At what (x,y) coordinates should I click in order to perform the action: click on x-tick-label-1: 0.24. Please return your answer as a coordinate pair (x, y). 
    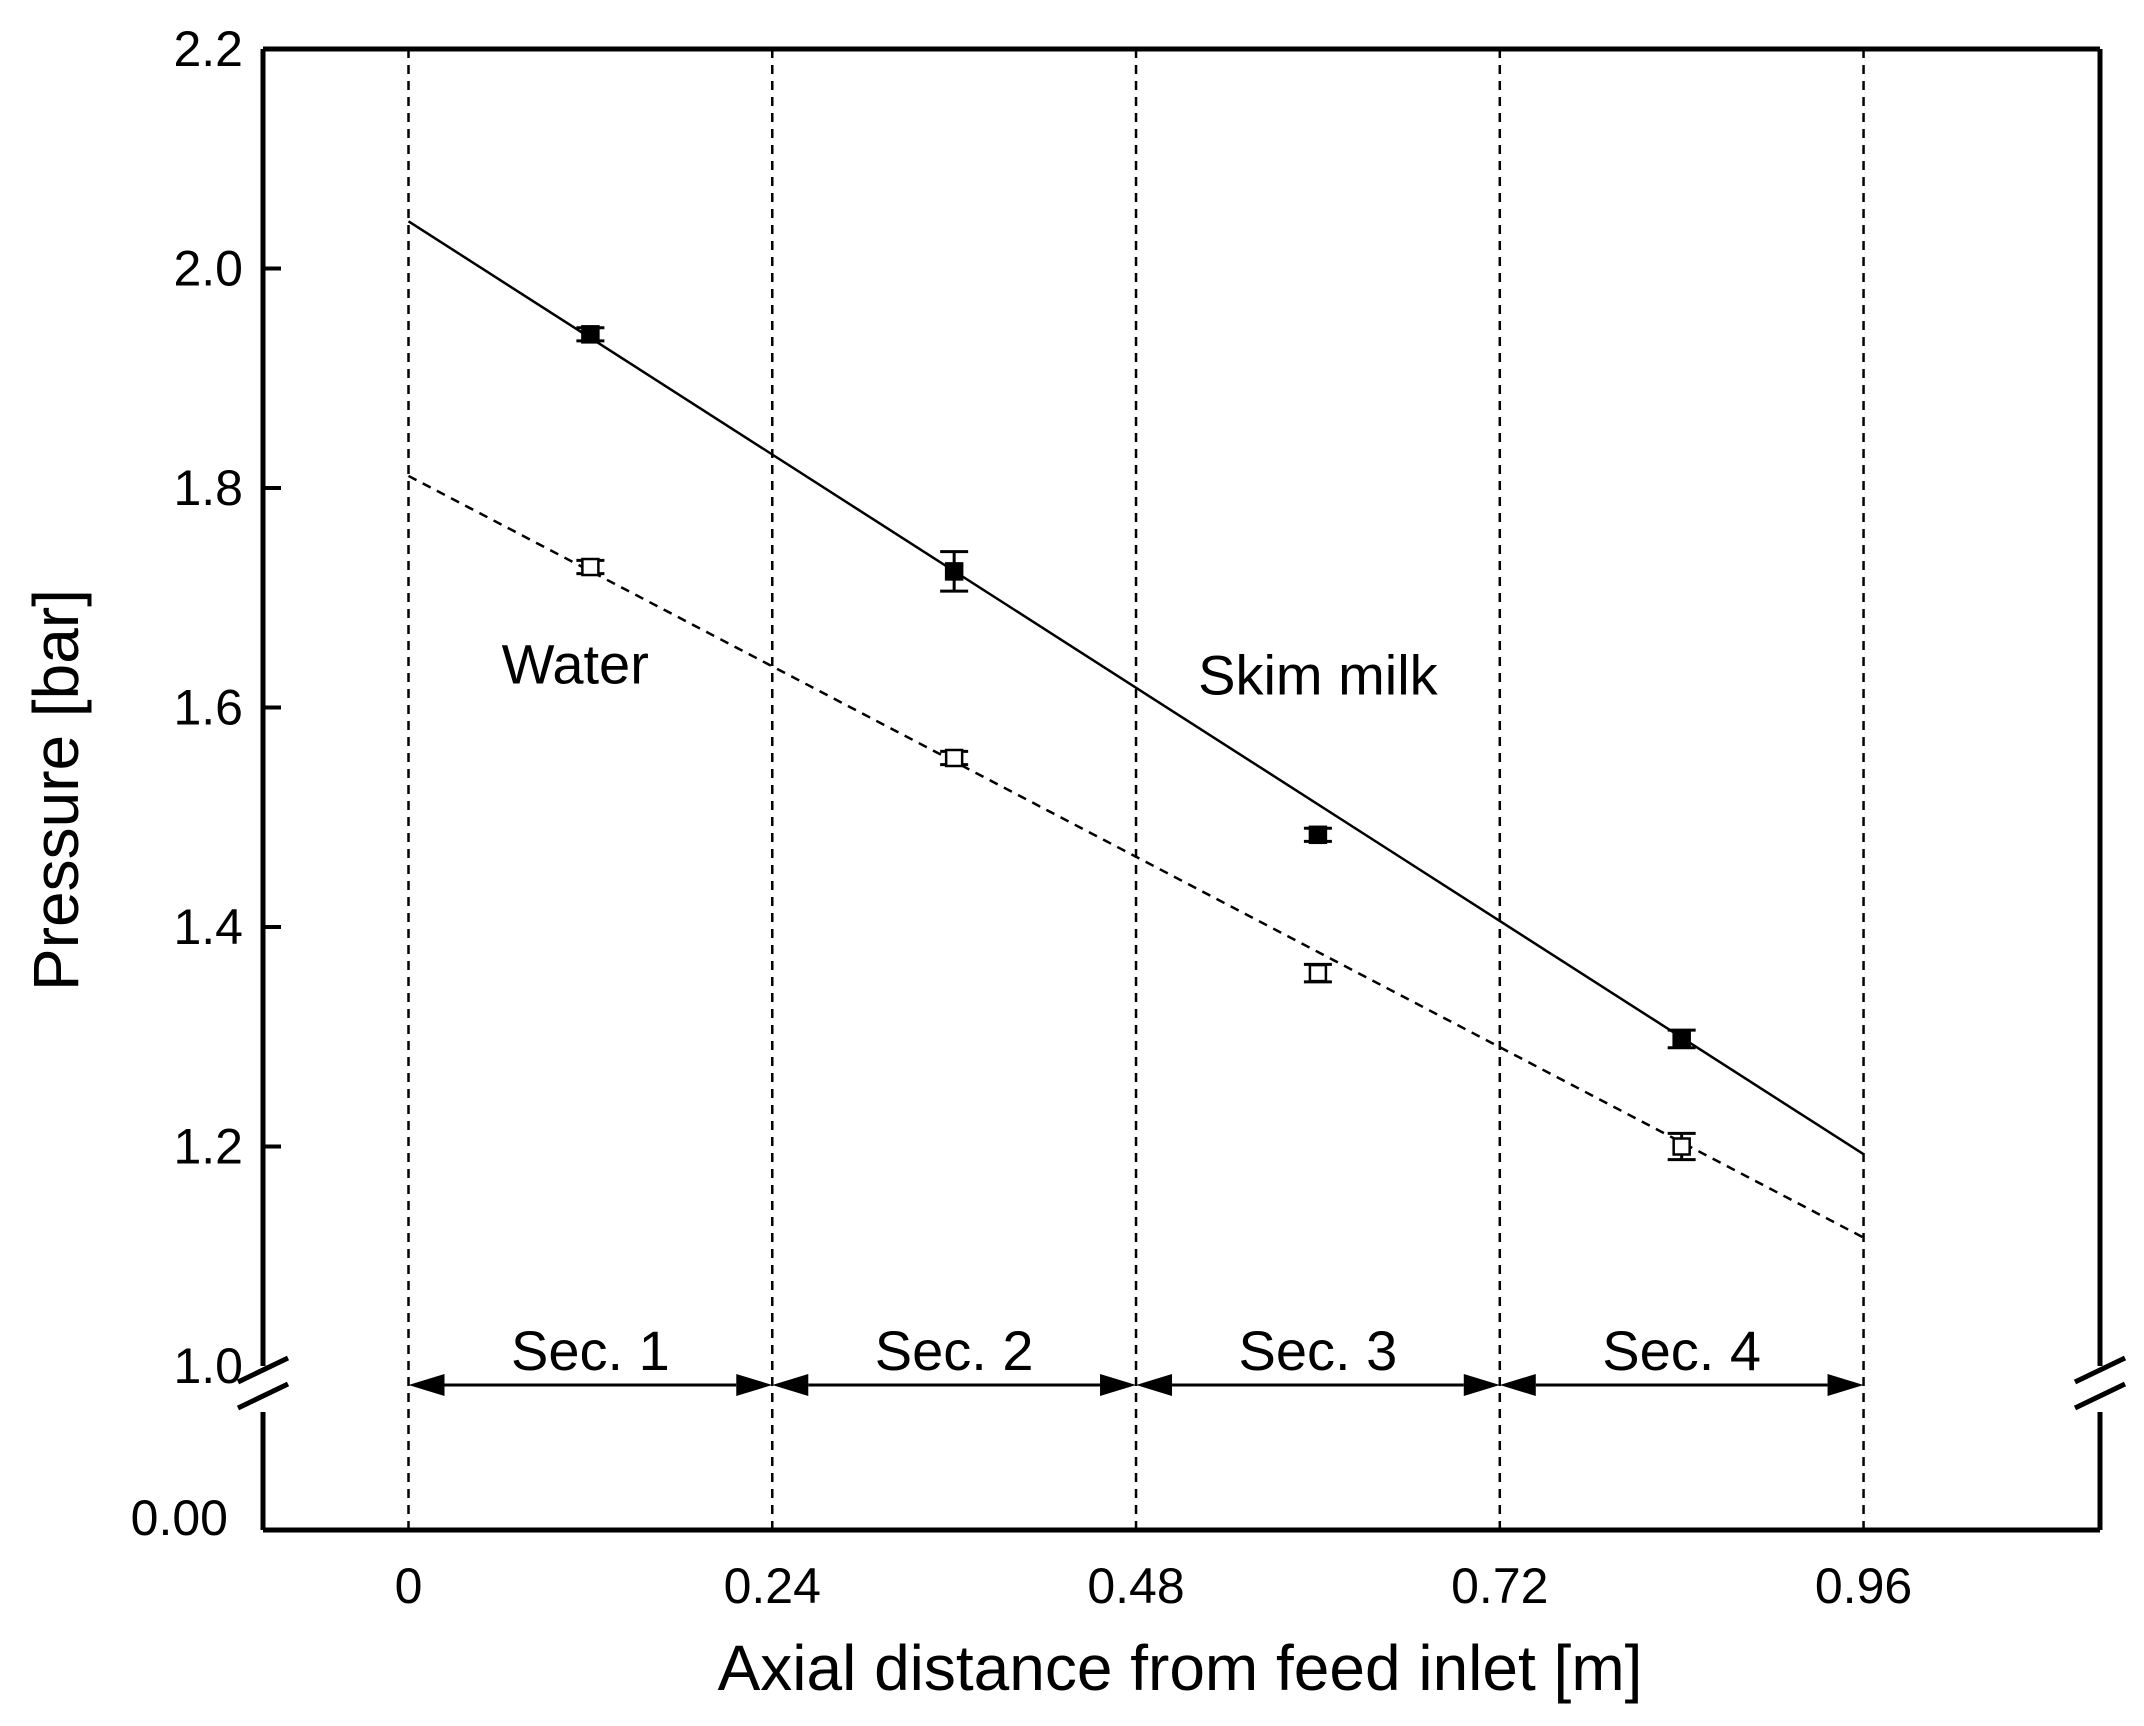
    Looking at the image, I should click on (772, 1586).